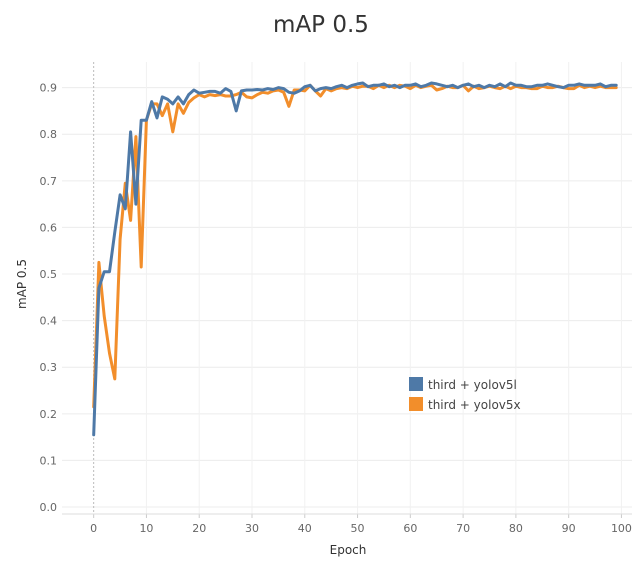  What do you see at coordinates (49, 367) in the screenshot?
I see `y-tick-label: 0.3` at bounding box center [49, 367].